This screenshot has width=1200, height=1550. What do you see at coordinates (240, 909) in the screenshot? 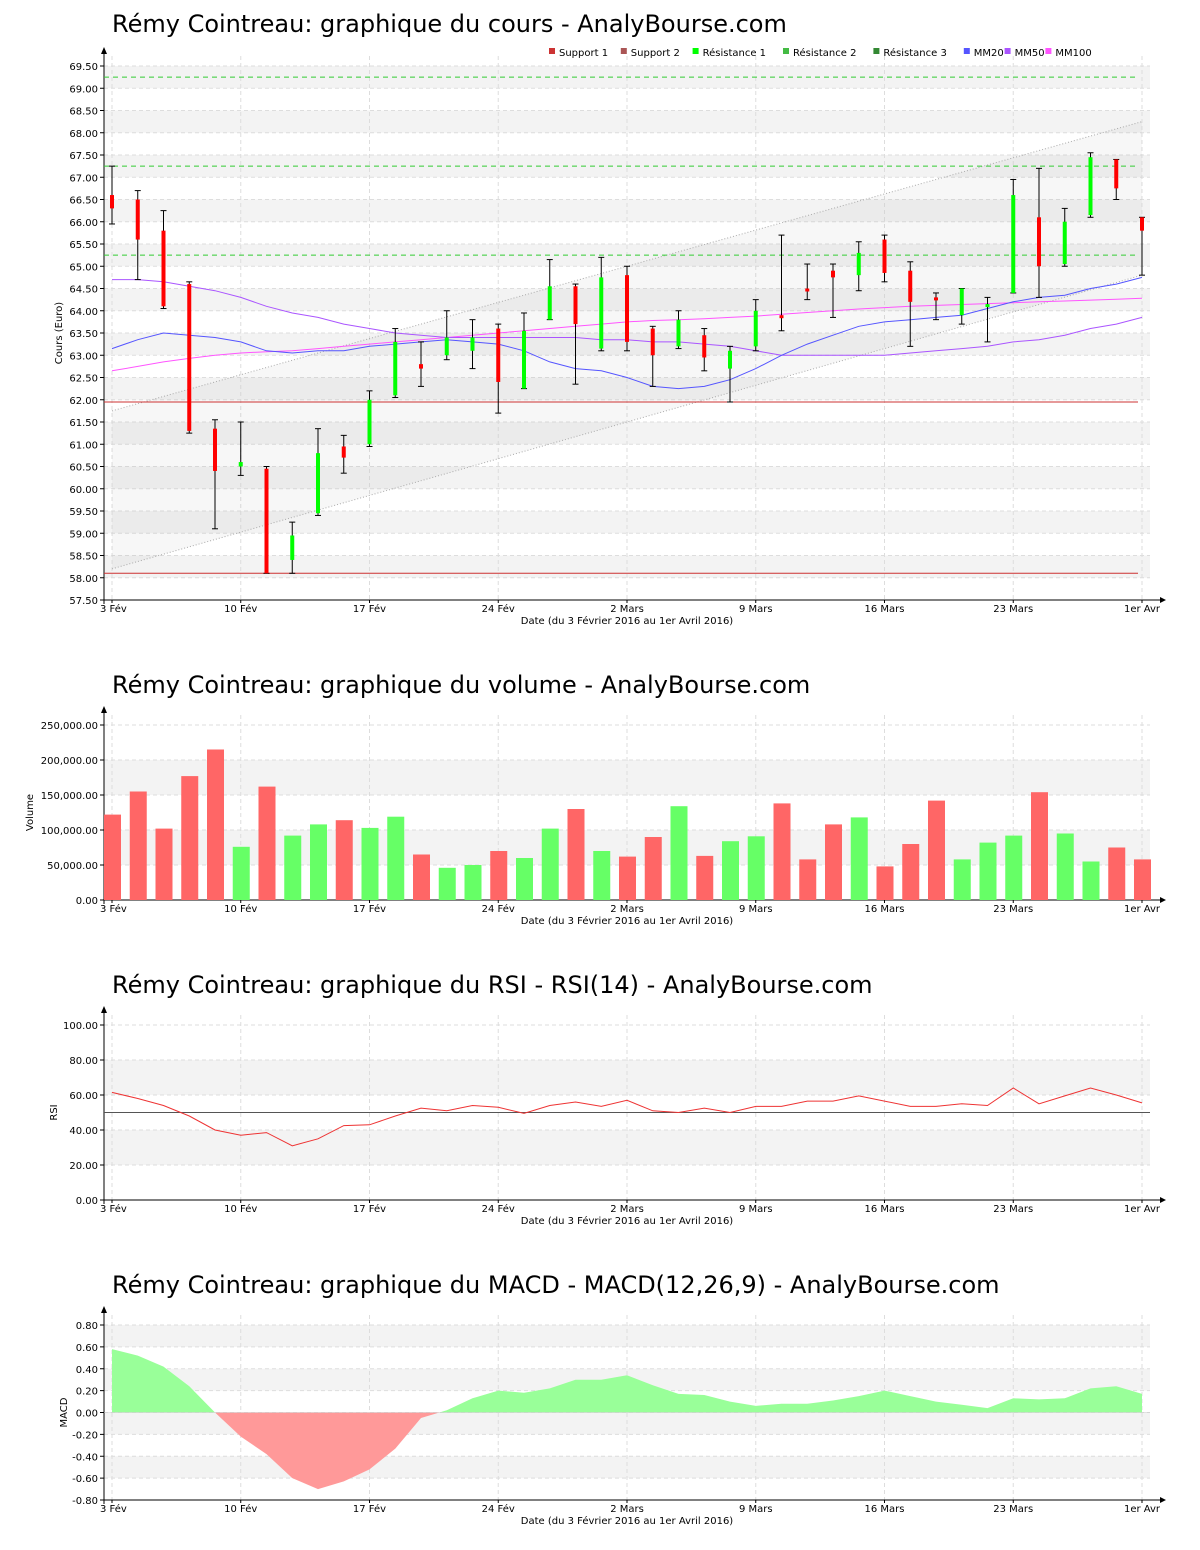
I see `volume-xtick-label: 10 Fév` at bounding box center [240, 909].